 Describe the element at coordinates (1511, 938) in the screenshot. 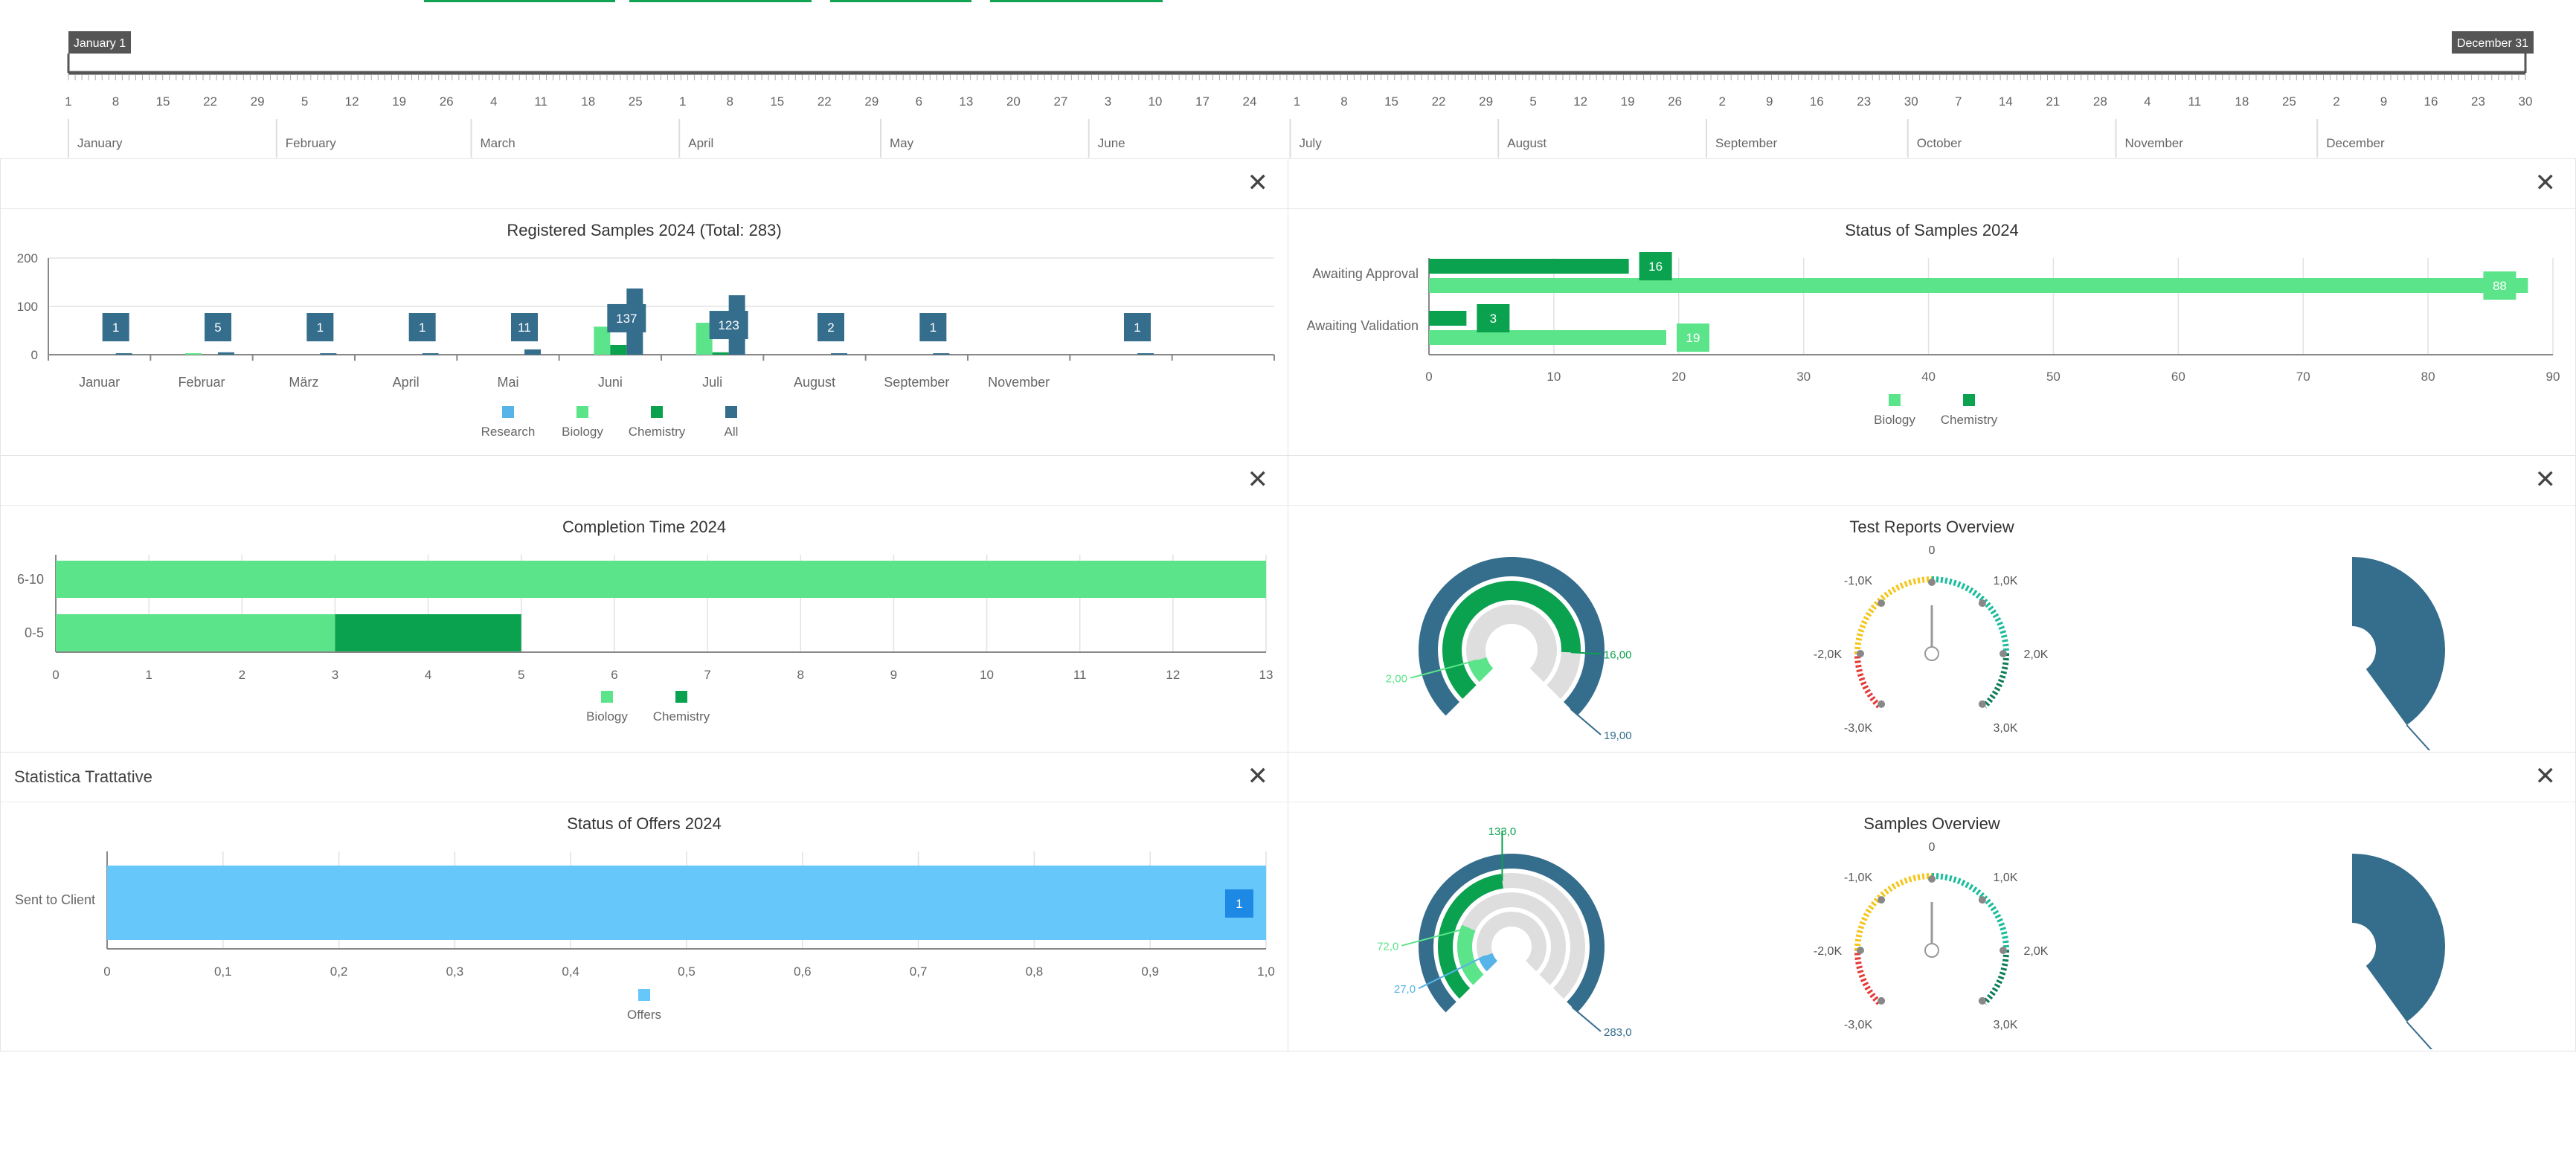

I see `ring-track` at that location.